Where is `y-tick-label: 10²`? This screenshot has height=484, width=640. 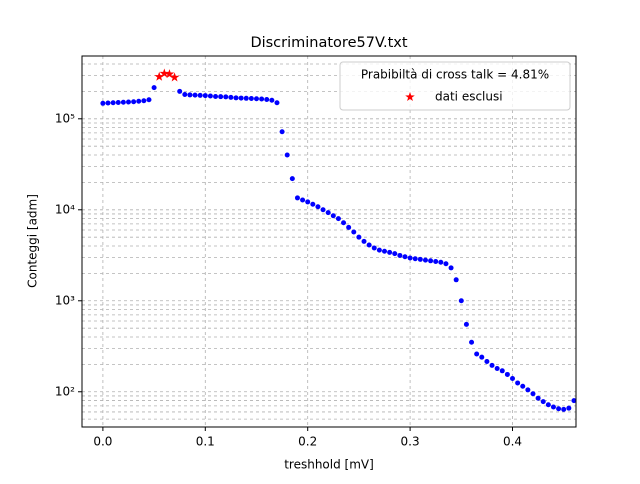 y-tick-label: 10² is located at coordinates (65, 391).